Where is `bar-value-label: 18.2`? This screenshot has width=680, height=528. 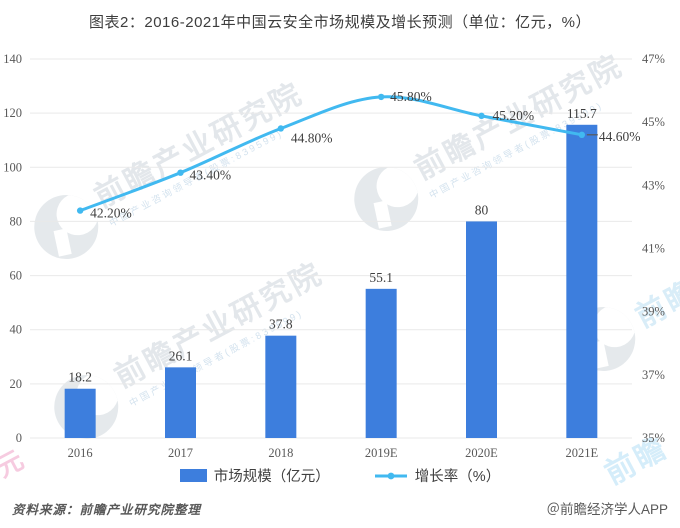
bar-value-label: 18.2 is located at coordinates (80, 377).